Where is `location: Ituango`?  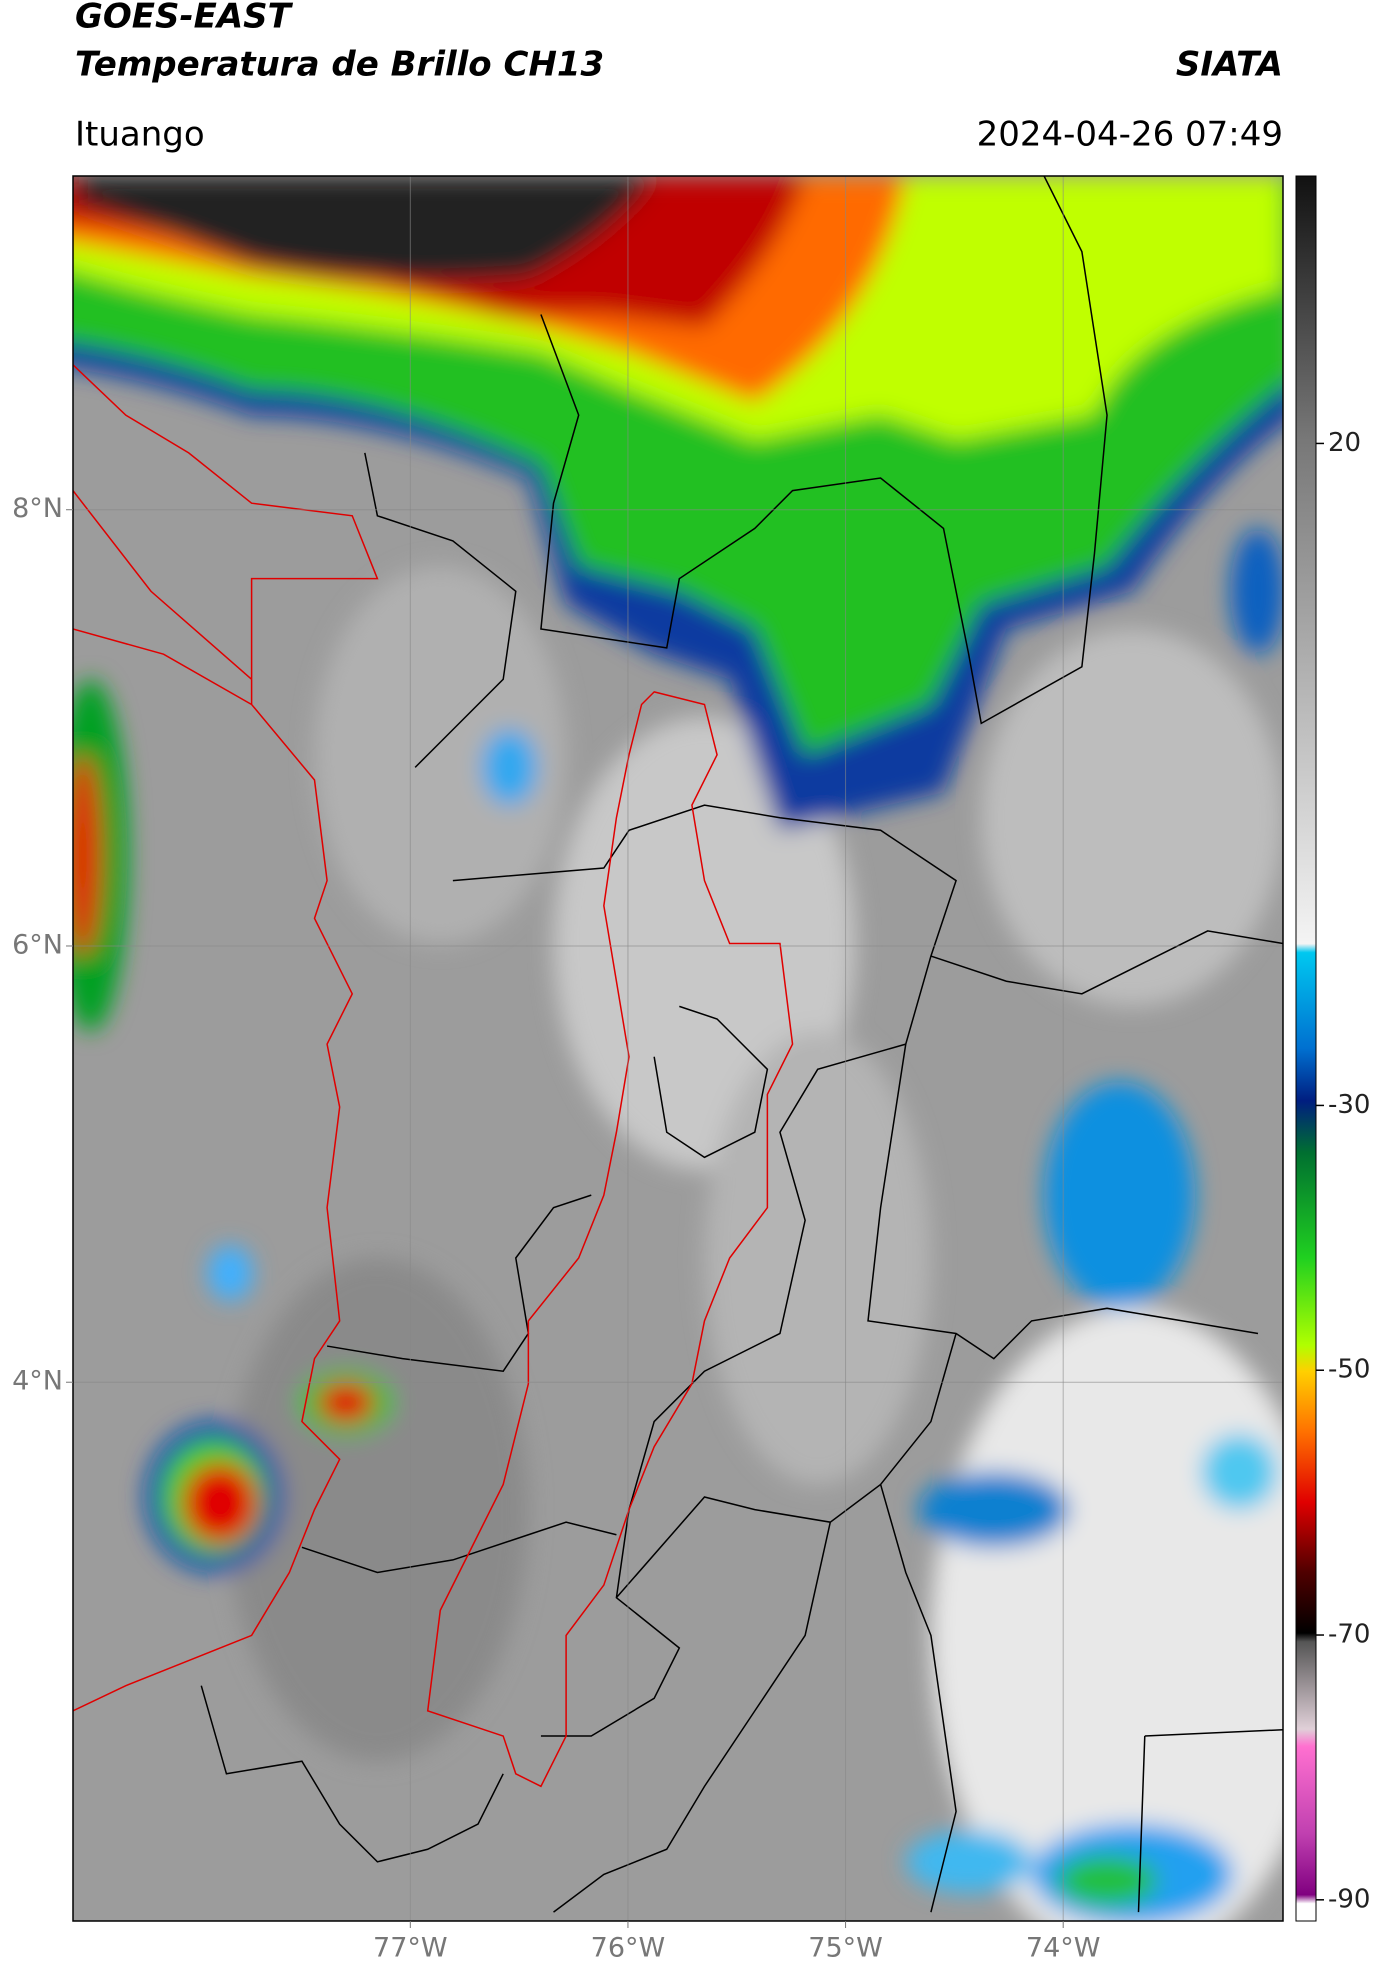
location: Ituango is located at coordinates (140, 135).